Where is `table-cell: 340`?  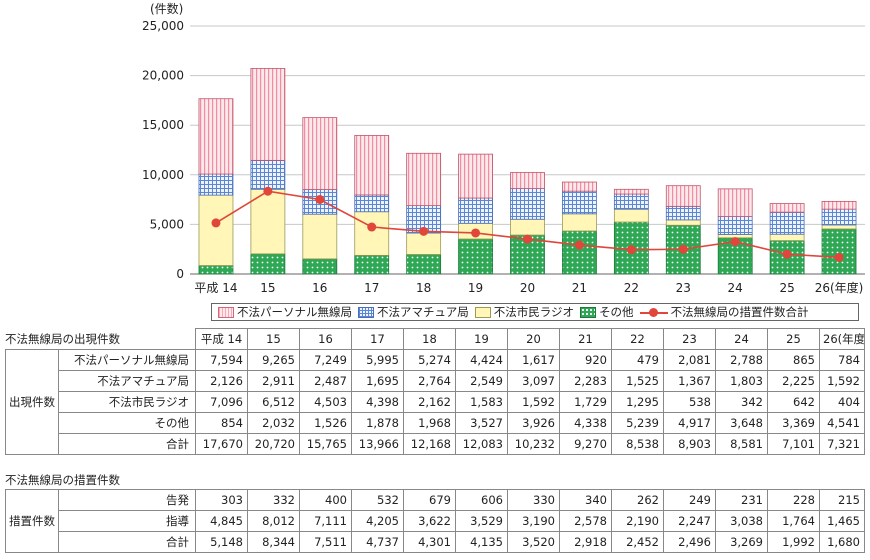 table-cell: 340 is located at coordinates (585, 500).